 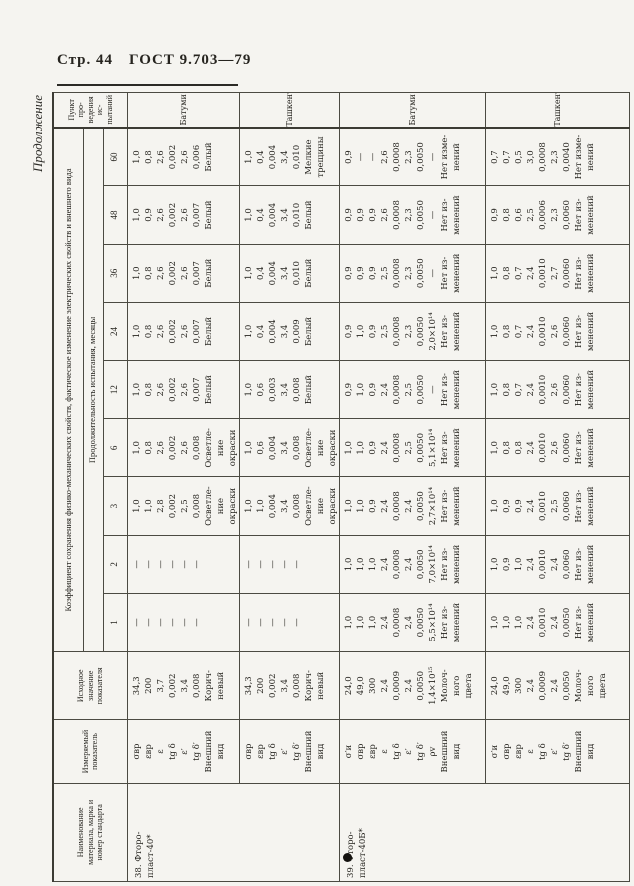 I want to click on month-col-header: 12, so click(x=115, y=389).